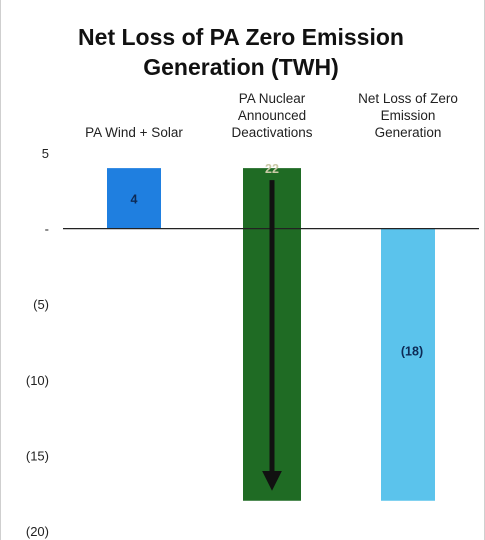  What do you see at coordinates (272, 169) in the screenshot?
I see `data-label: 22` at bounding box center [272, 169].